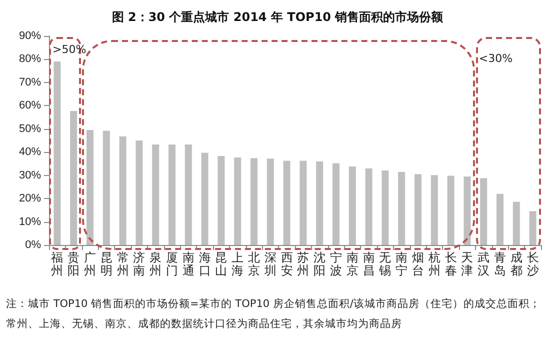  I want to click on x-tick-label: 苏州, so click(303, 264).